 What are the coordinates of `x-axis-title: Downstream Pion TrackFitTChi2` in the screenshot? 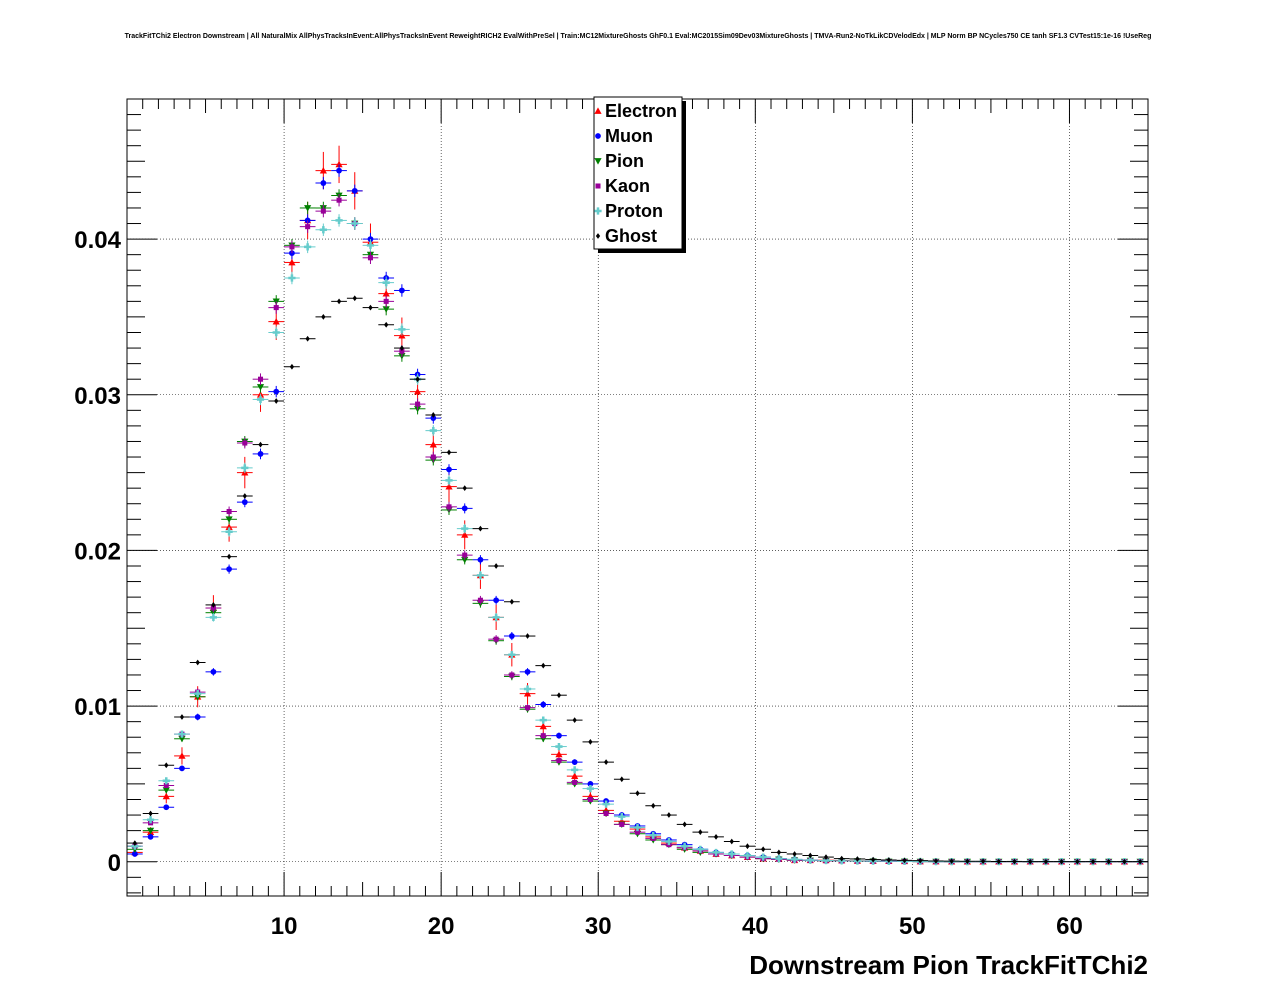 It's located at (948, 965).